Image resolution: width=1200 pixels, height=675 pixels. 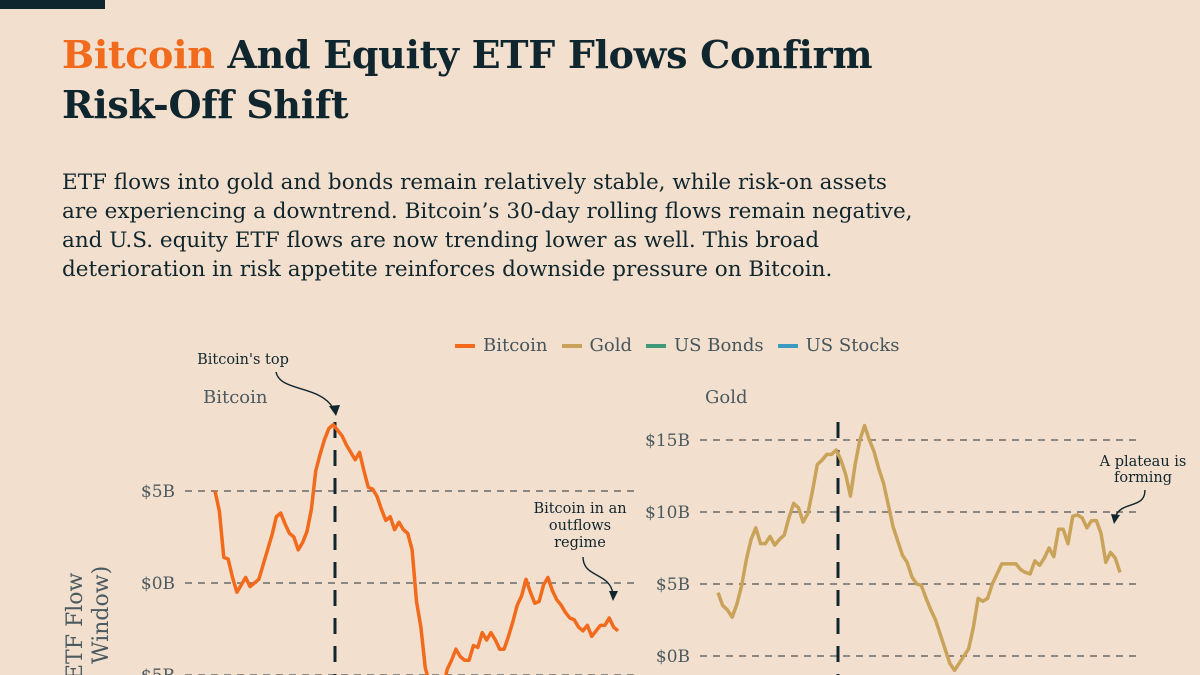 What do you see at coordinates (919, 548) in the screenshot?
I see `series-line-gold` at bounding box center [919, 548].